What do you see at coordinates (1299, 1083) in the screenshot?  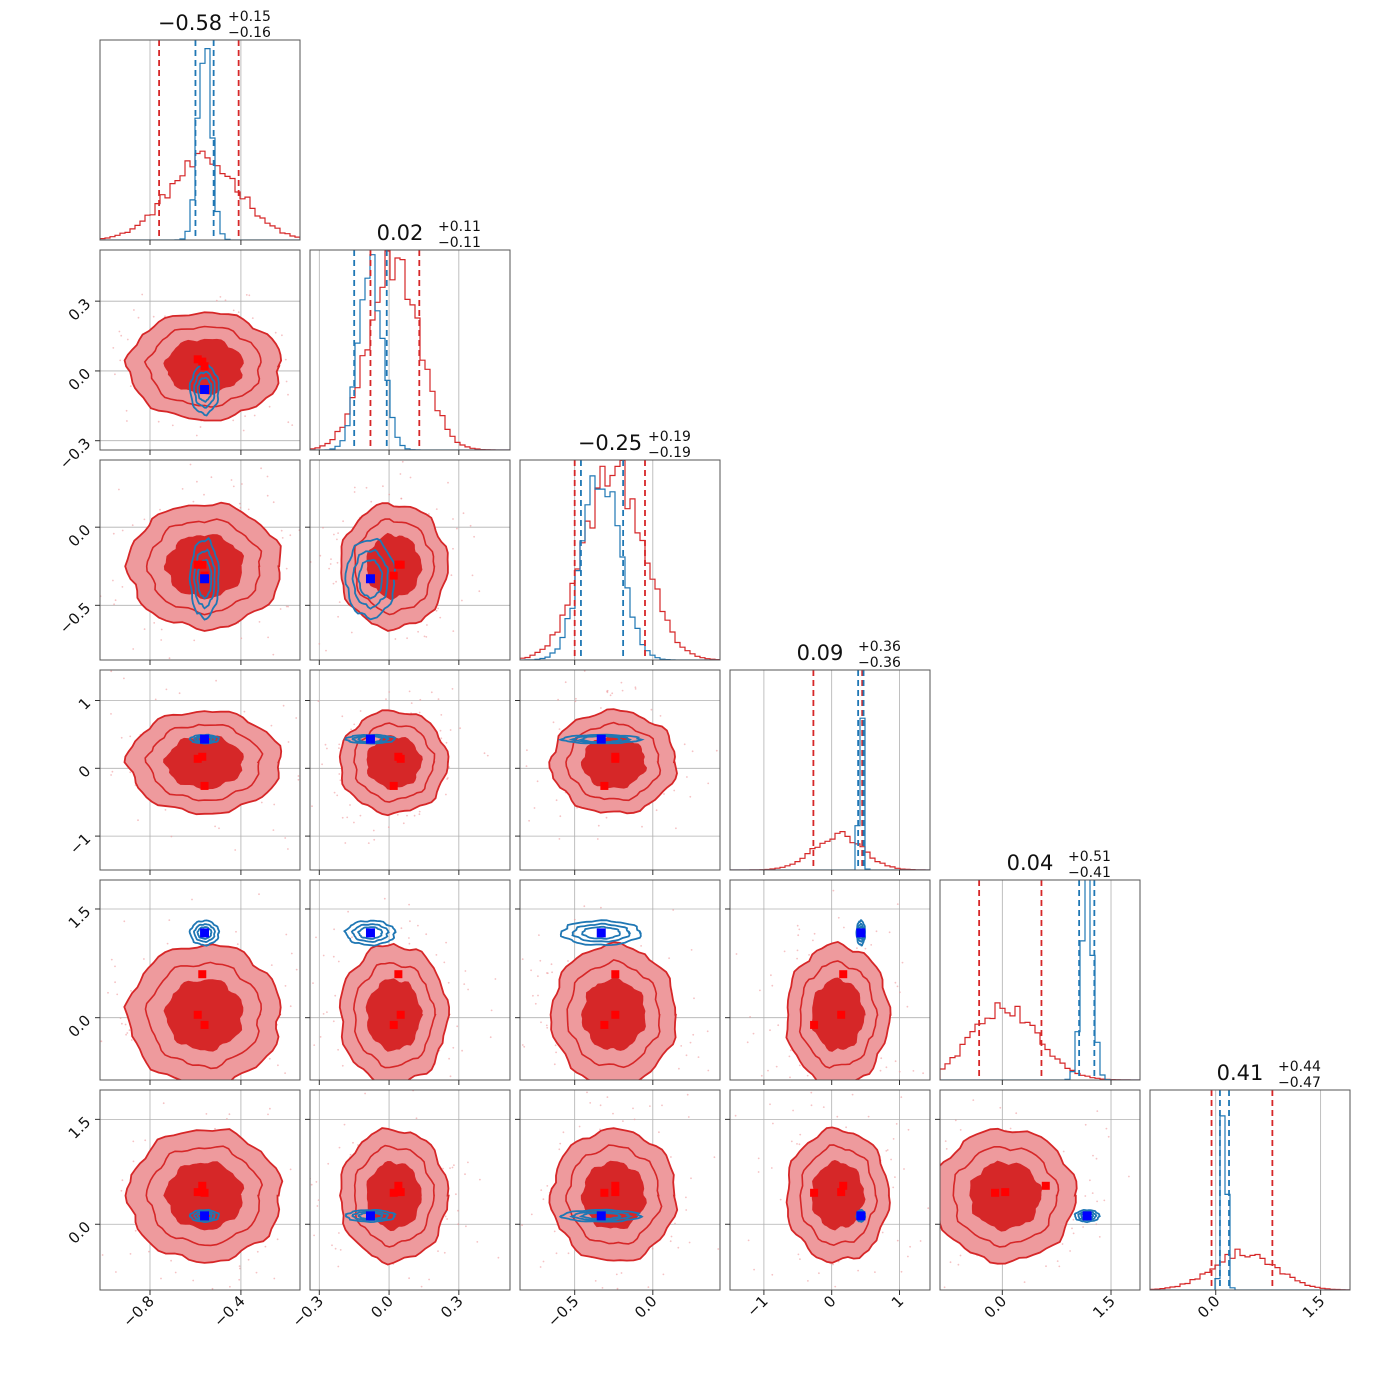 I see `title-lower-error: −0.47` at bounding box center [1299, 1083].